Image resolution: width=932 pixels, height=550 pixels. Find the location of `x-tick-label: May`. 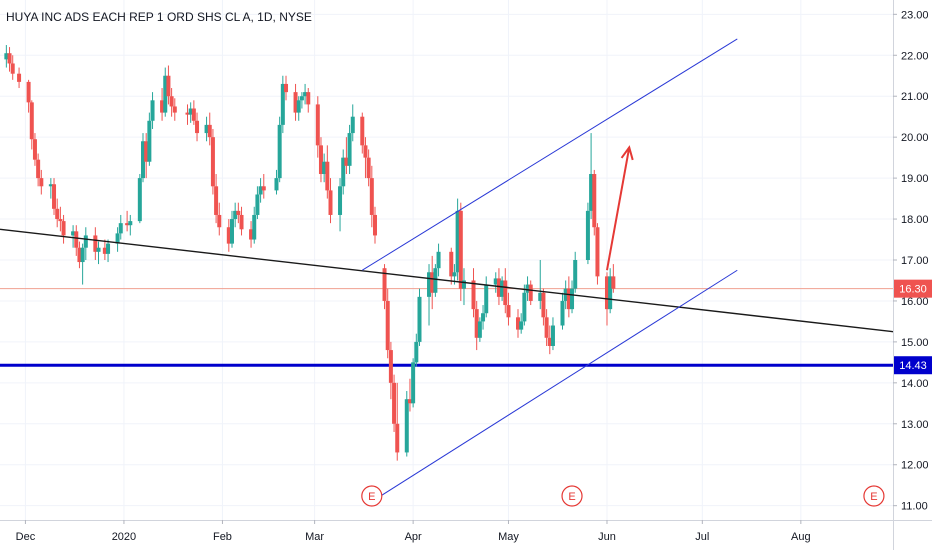

x-tick-label: May is located at coordinates (508, 537).